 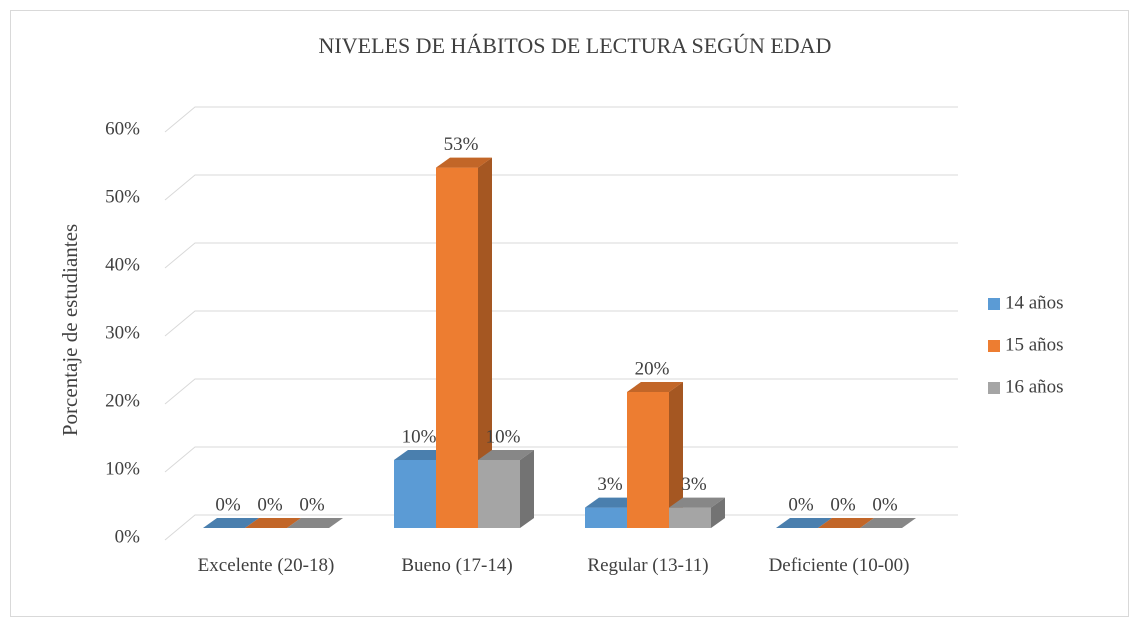 What do you see at coordinates (461, 144) in the screenshot?
I see `data-label: 53%` at bounding box center [461, 144].